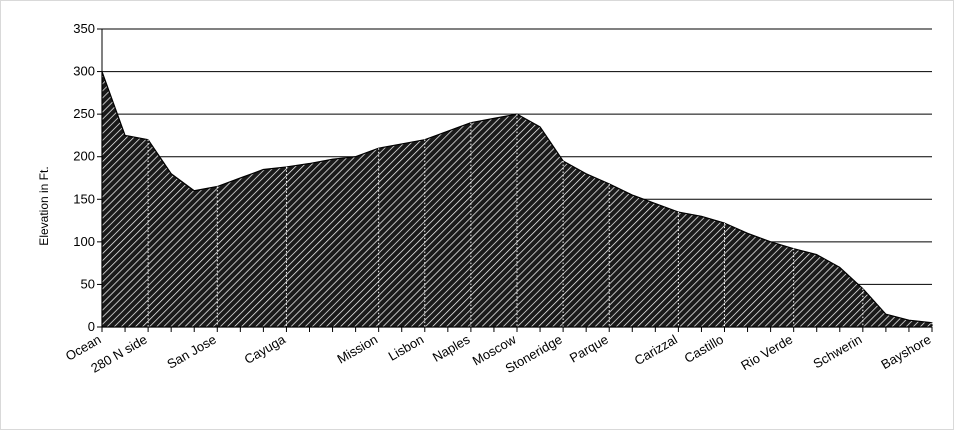 The image size is (954, 434). I want to click on x-tick-label: Lisbon, so click(406, 348).